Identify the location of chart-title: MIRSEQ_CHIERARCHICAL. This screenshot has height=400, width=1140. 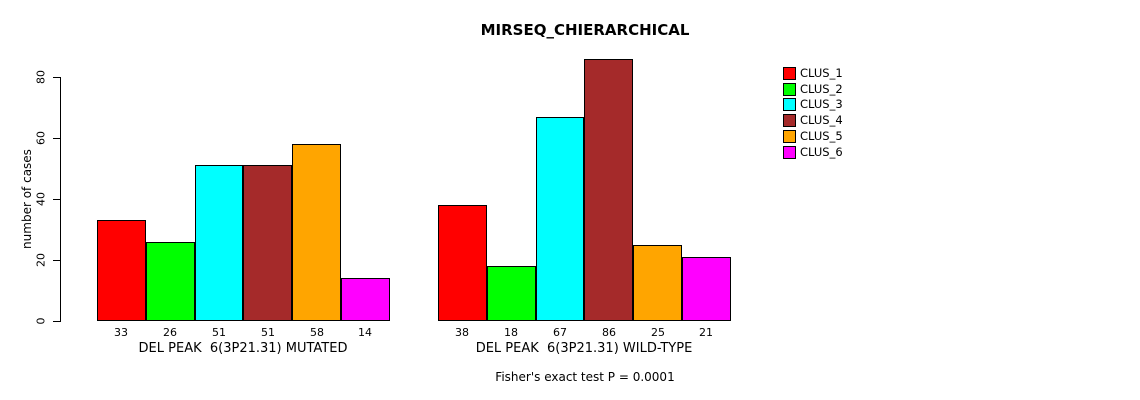
(585, 30).